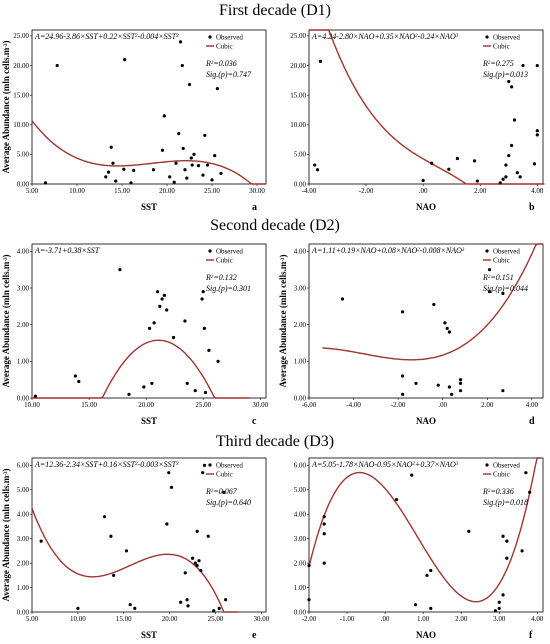 The image size is (550, 644). Describe the element at coordinates (505, 74) in the screenshot. I see `significance-label: Sig.(p)=0.013` at that location.